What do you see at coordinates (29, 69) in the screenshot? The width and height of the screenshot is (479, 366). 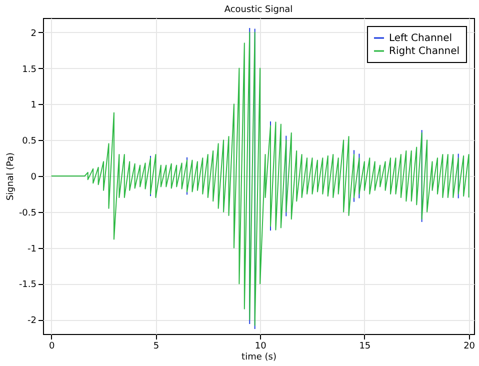 I see `y-tick-label: 1.5` at bounding box center [29, 69].